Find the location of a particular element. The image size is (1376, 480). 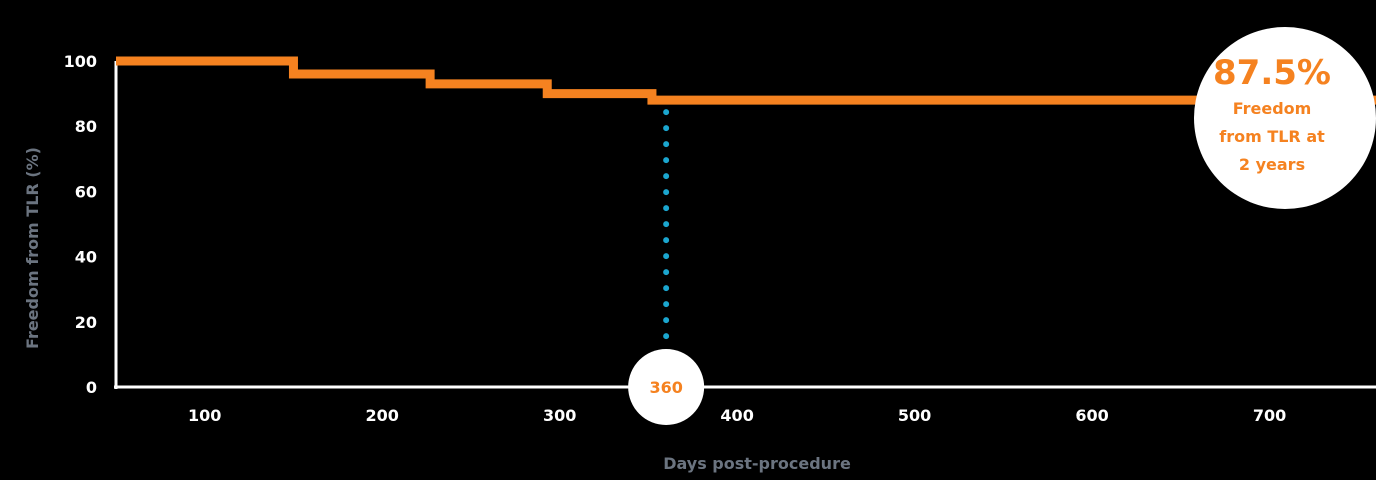

x-tick-label: 600 is located at coordinates (1091, 415).